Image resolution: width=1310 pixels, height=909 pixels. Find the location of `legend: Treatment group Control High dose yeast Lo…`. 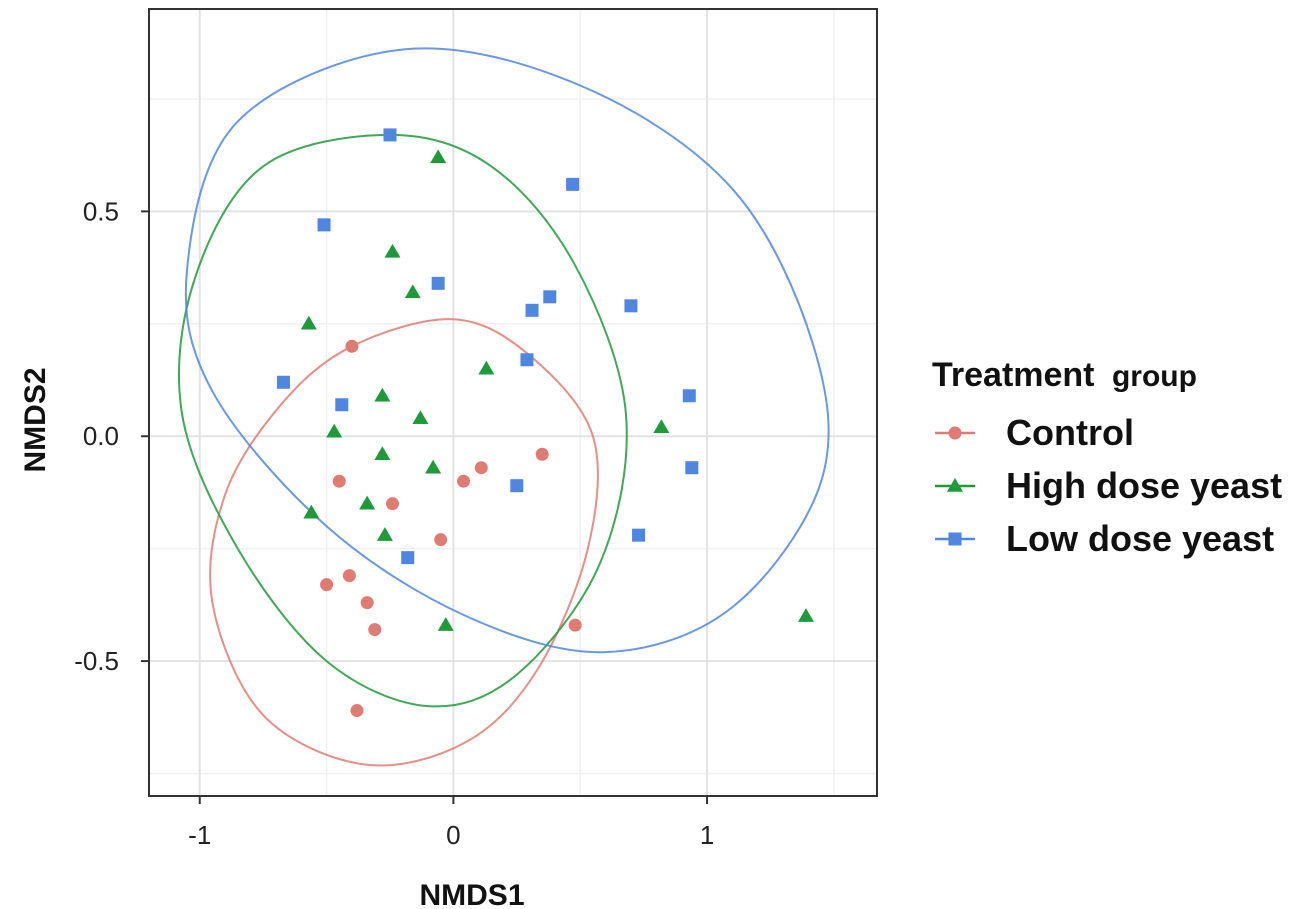

legend: Treatment group Control High dose yeast Lo… is located at coordinates (1107, 457).